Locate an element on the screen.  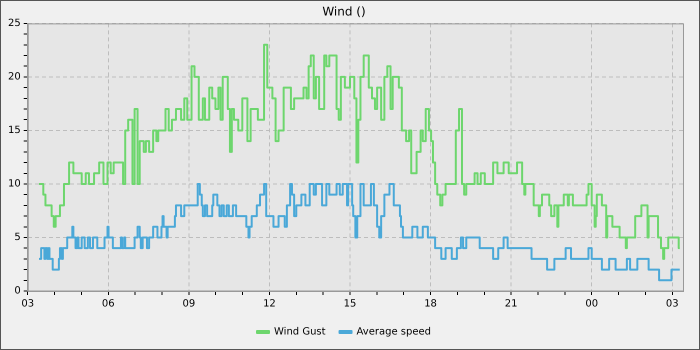
x-tick-label: 18 is located at coordinates (430, 304).